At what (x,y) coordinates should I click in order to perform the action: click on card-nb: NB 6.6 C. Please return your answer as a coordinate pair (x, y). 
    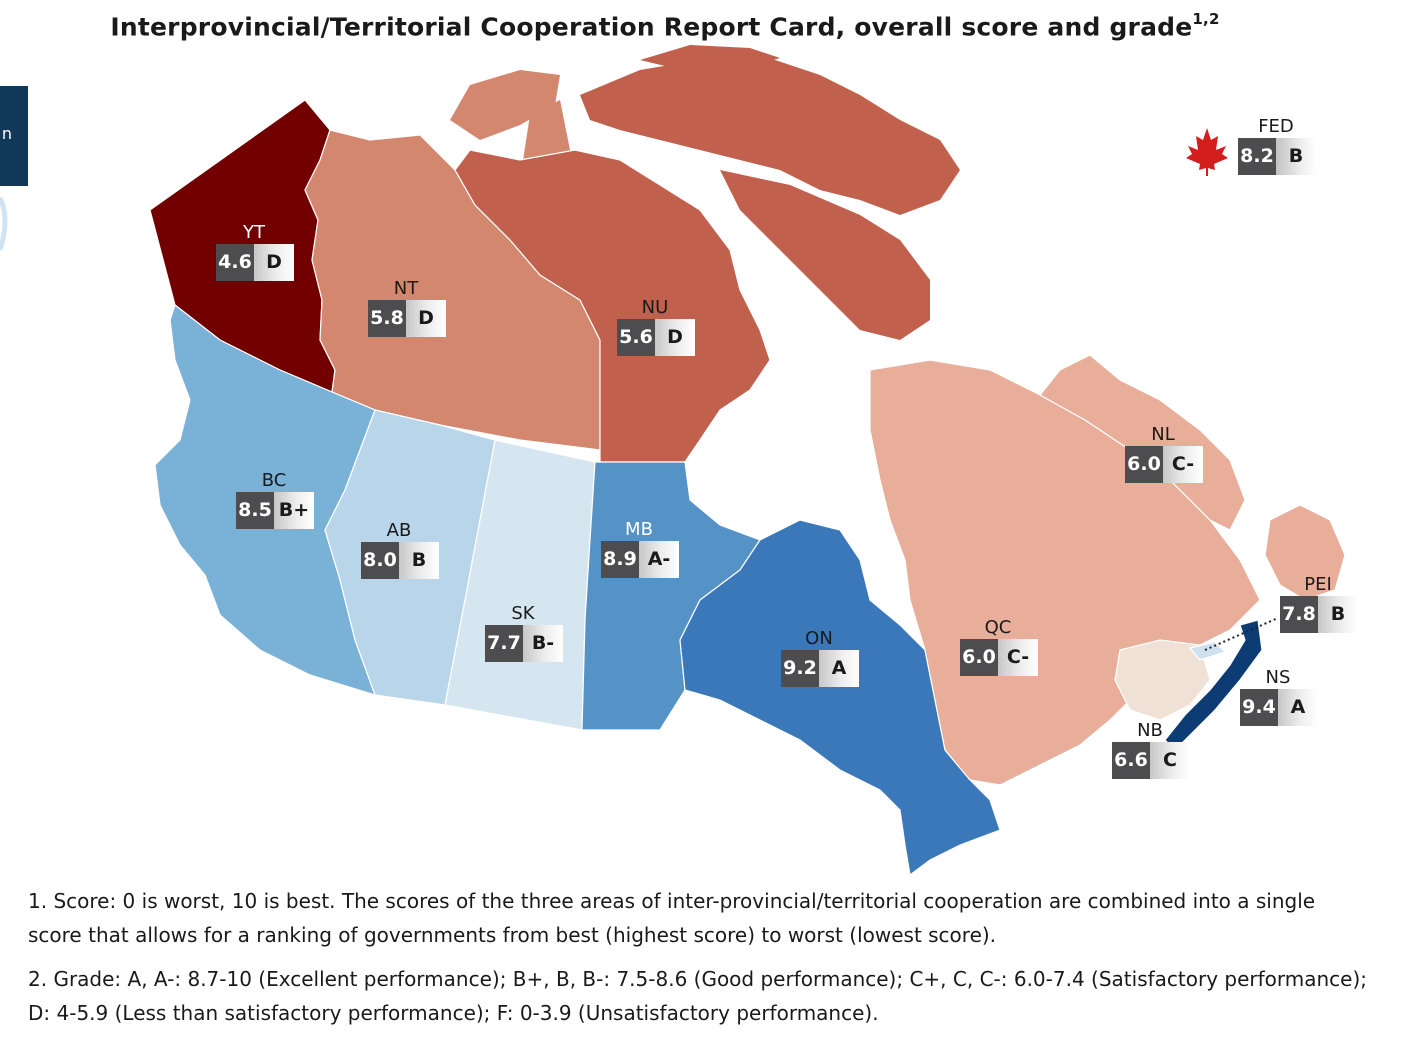
    Looking at the image, I should click on (1157, 752).